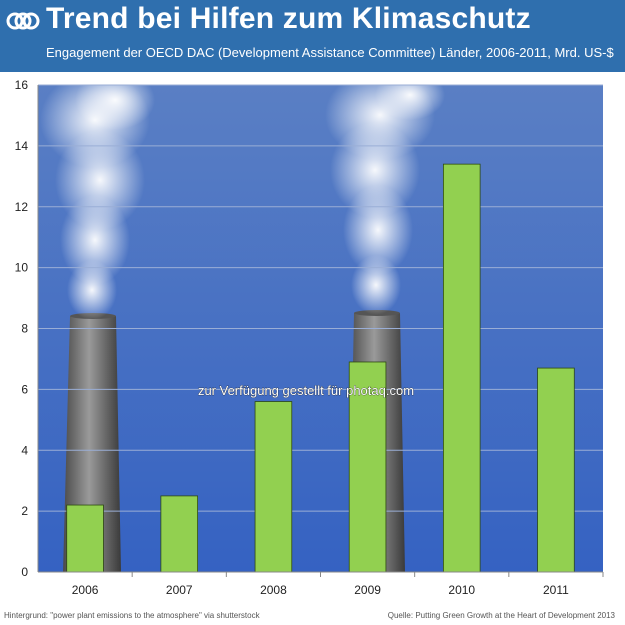  I want to click on y-tick-label: 6, so click(24, 389).